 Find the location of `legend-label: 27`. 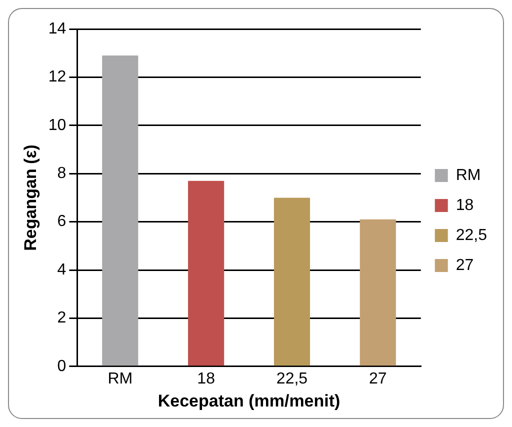

legend-label: 27 is located at coordinates (465, 265).